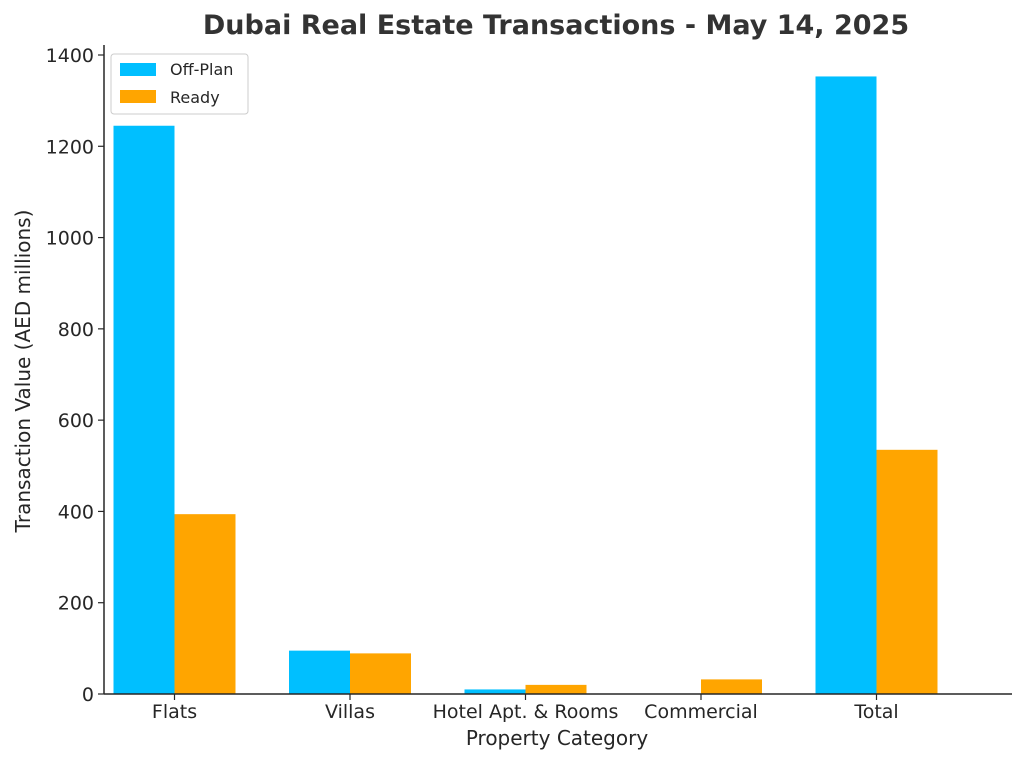 This screenshot has width=1024, height=763. What do you see at coordinates (76, 330) in the screenshot?
I see `y-tick-label: 800` at bounding box center [76, 330].